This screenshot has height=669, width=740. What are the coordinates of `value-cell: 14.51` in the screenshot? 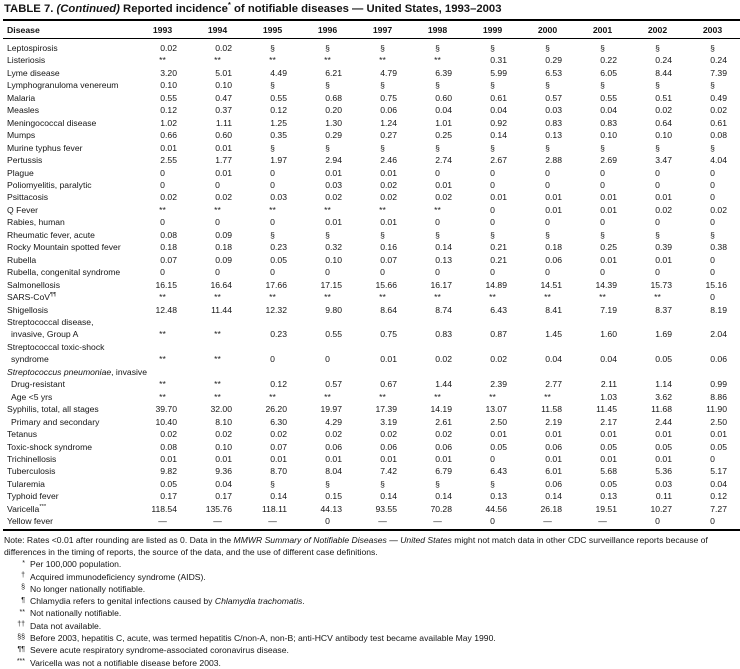 It's located at (551, 284).